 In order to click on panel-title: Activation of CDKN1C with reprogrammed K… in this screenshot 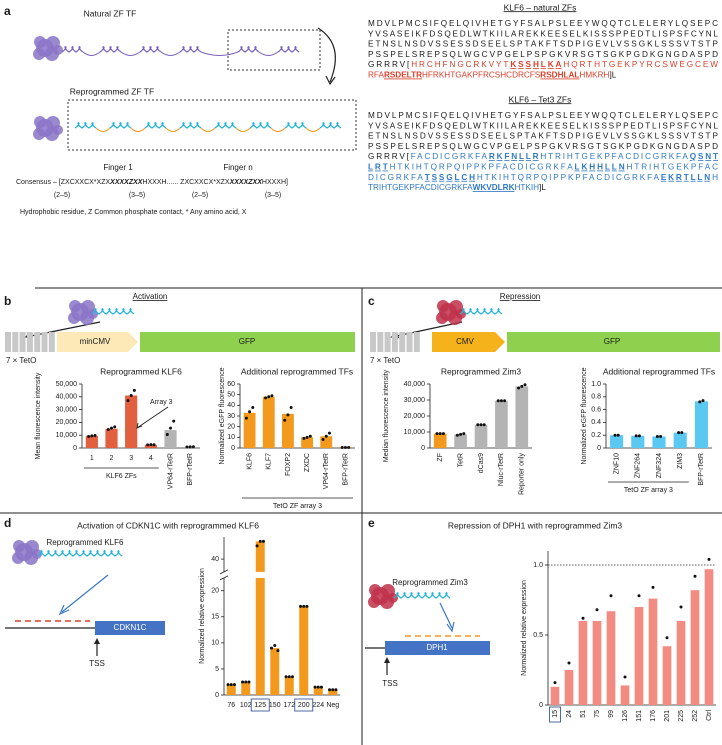, I will do `click(168, 525)`.